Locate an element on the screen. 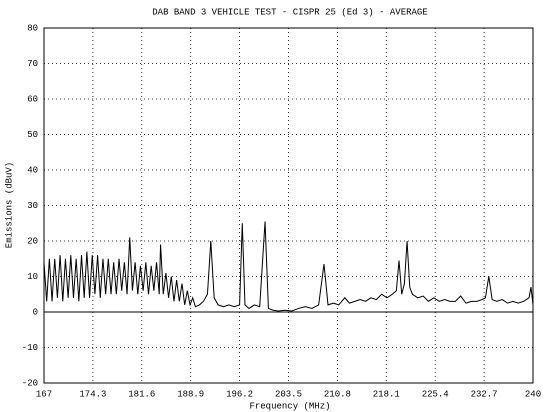  x-tick-label: 196.2 is located at coordinates (239, 394).